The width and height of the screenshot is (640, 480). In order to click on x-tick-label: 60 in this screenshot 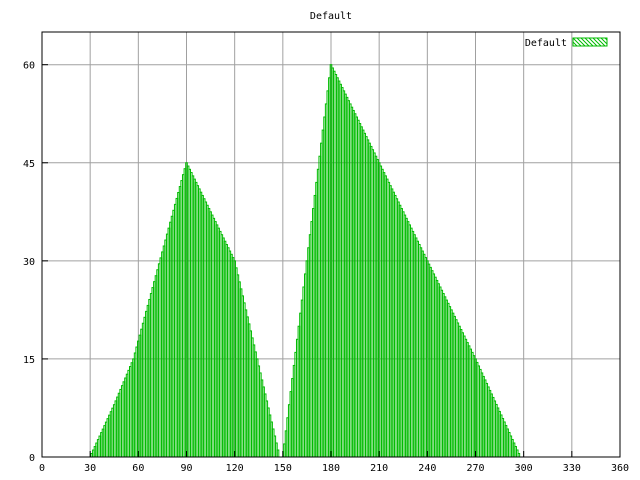, I will do `click(138, 468)`.